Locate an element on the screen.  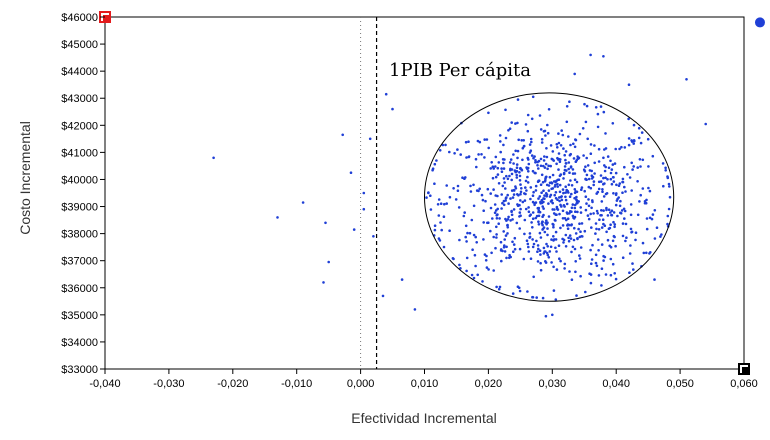
x-tick-label: 0,010 is located at coordinates (425, 384).